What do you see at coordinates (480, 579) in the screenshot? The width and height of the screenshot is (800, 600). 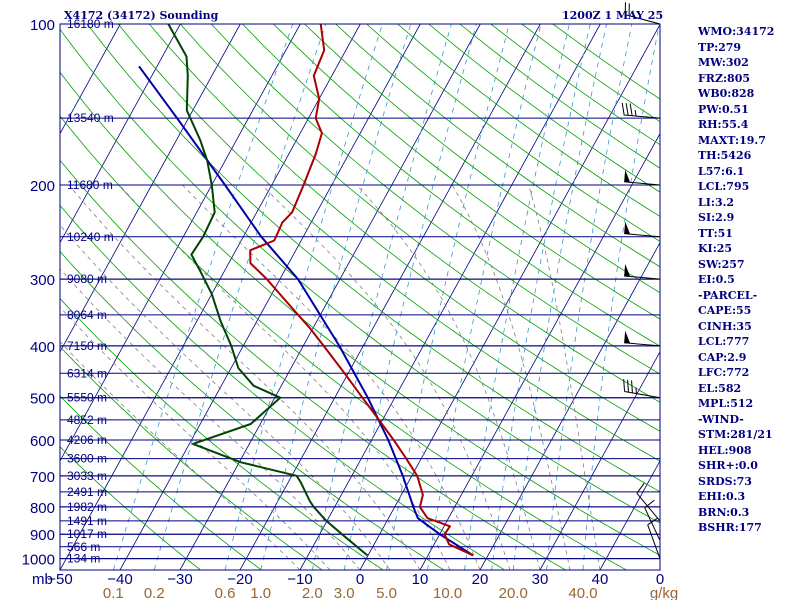 I see `temp-tick-7: 20` at bounding box center [480, 579].